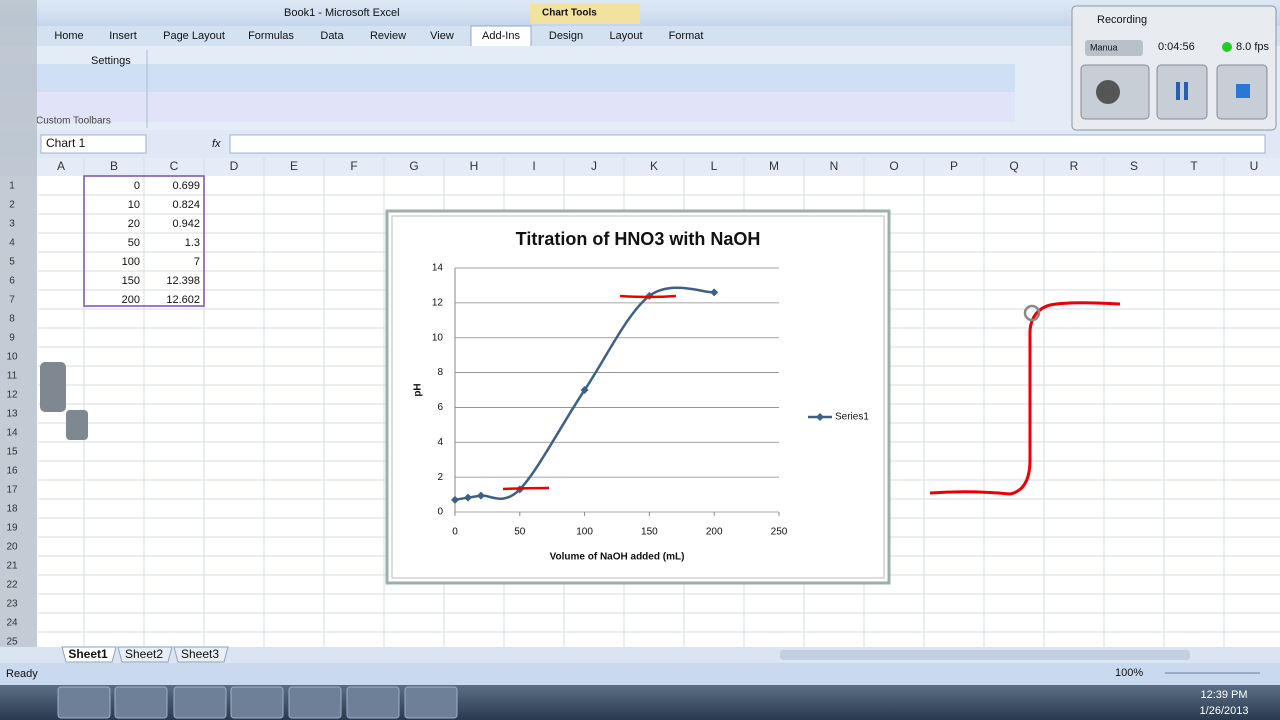 The width and height of the screenshot is (1280, 720). I want to click on settings-button: Settings, so click(111, 61).